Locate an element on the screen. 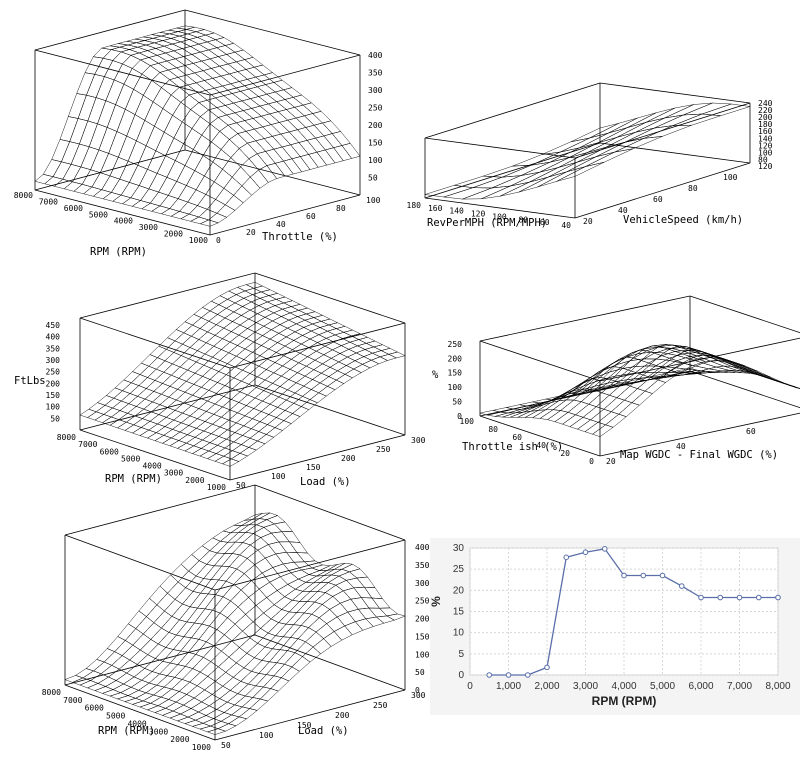 The height and width of the screenshot is (767, 800). z-tick-label: 120 is located at coordinates (765, 145).